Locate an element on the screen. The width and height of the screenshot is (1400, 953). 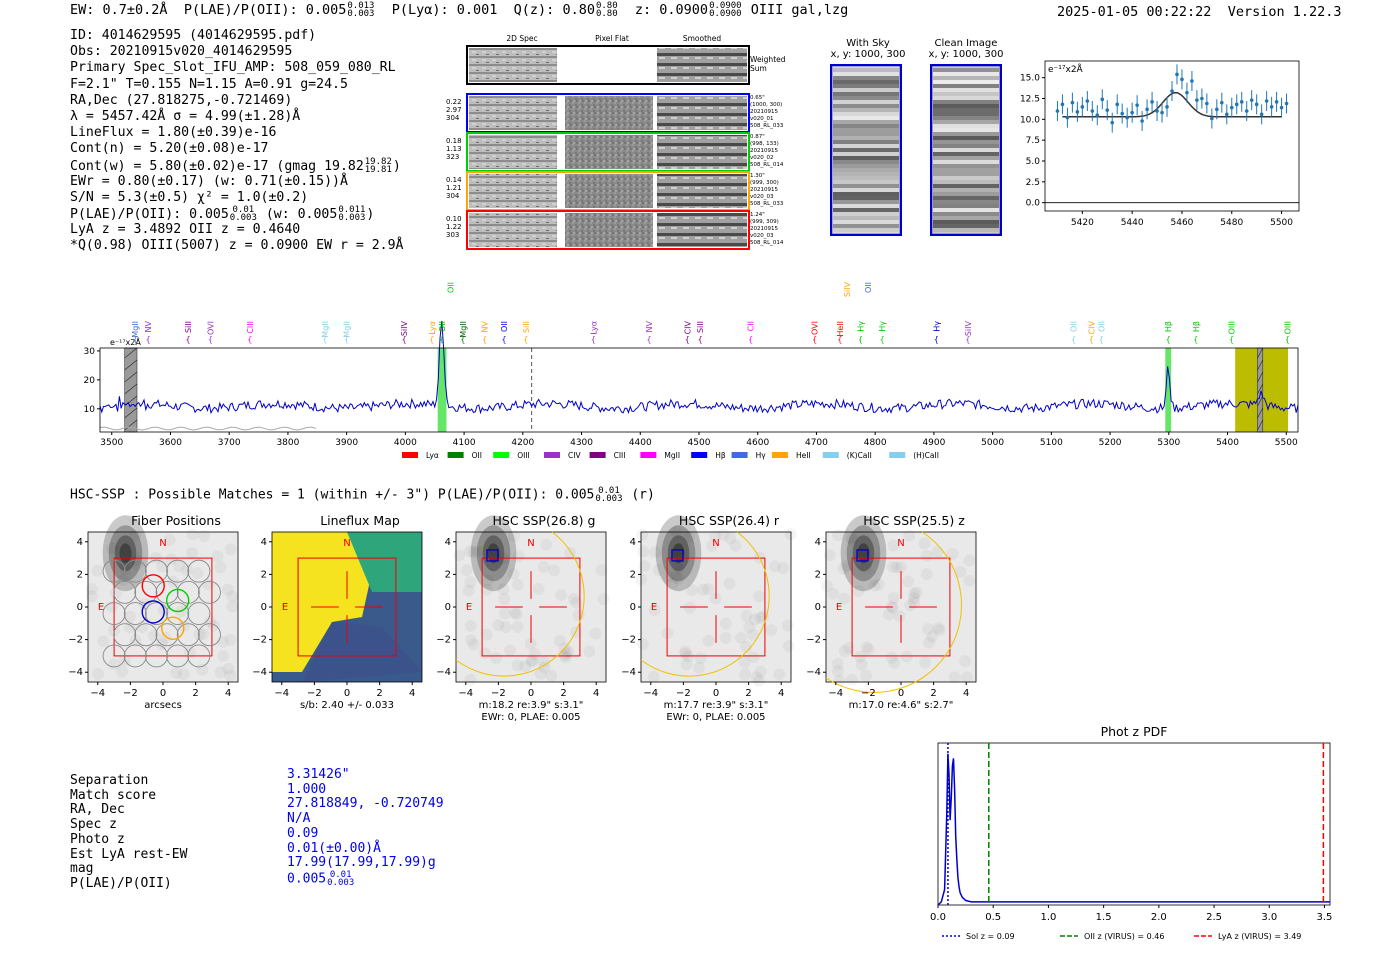
info-id: ID: 4014629595 (4014629595.pdf) is located at coordinates (193, 35).